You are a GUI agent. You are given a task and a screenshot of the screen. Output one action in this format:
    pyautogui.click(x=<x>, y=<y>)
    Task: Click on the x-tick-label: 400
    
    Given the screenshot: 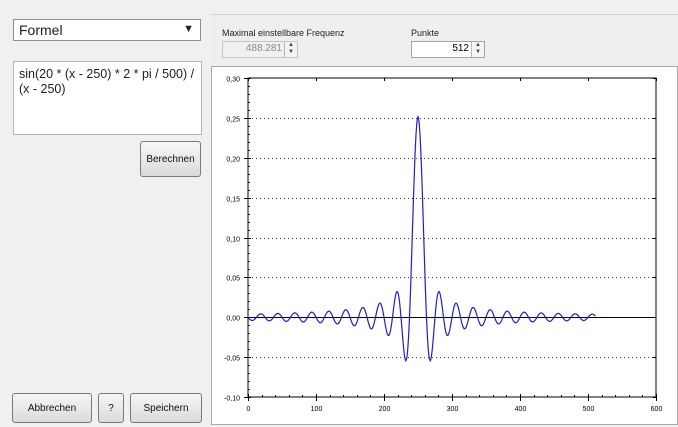 What is the action you would take?
    pyautogui.click(x=521, y=409)
    